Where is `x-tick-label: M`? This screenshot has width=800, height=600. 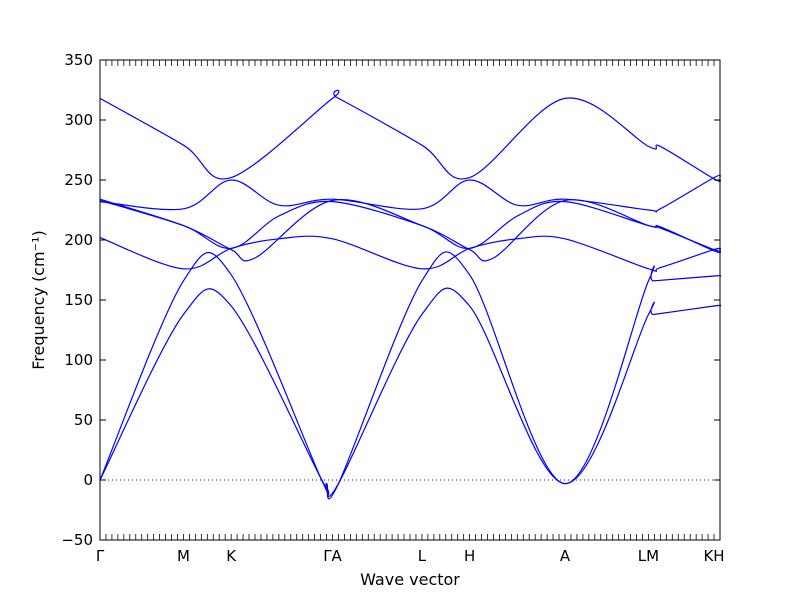
x-tick-label: M is located at coordinates (183, 556).